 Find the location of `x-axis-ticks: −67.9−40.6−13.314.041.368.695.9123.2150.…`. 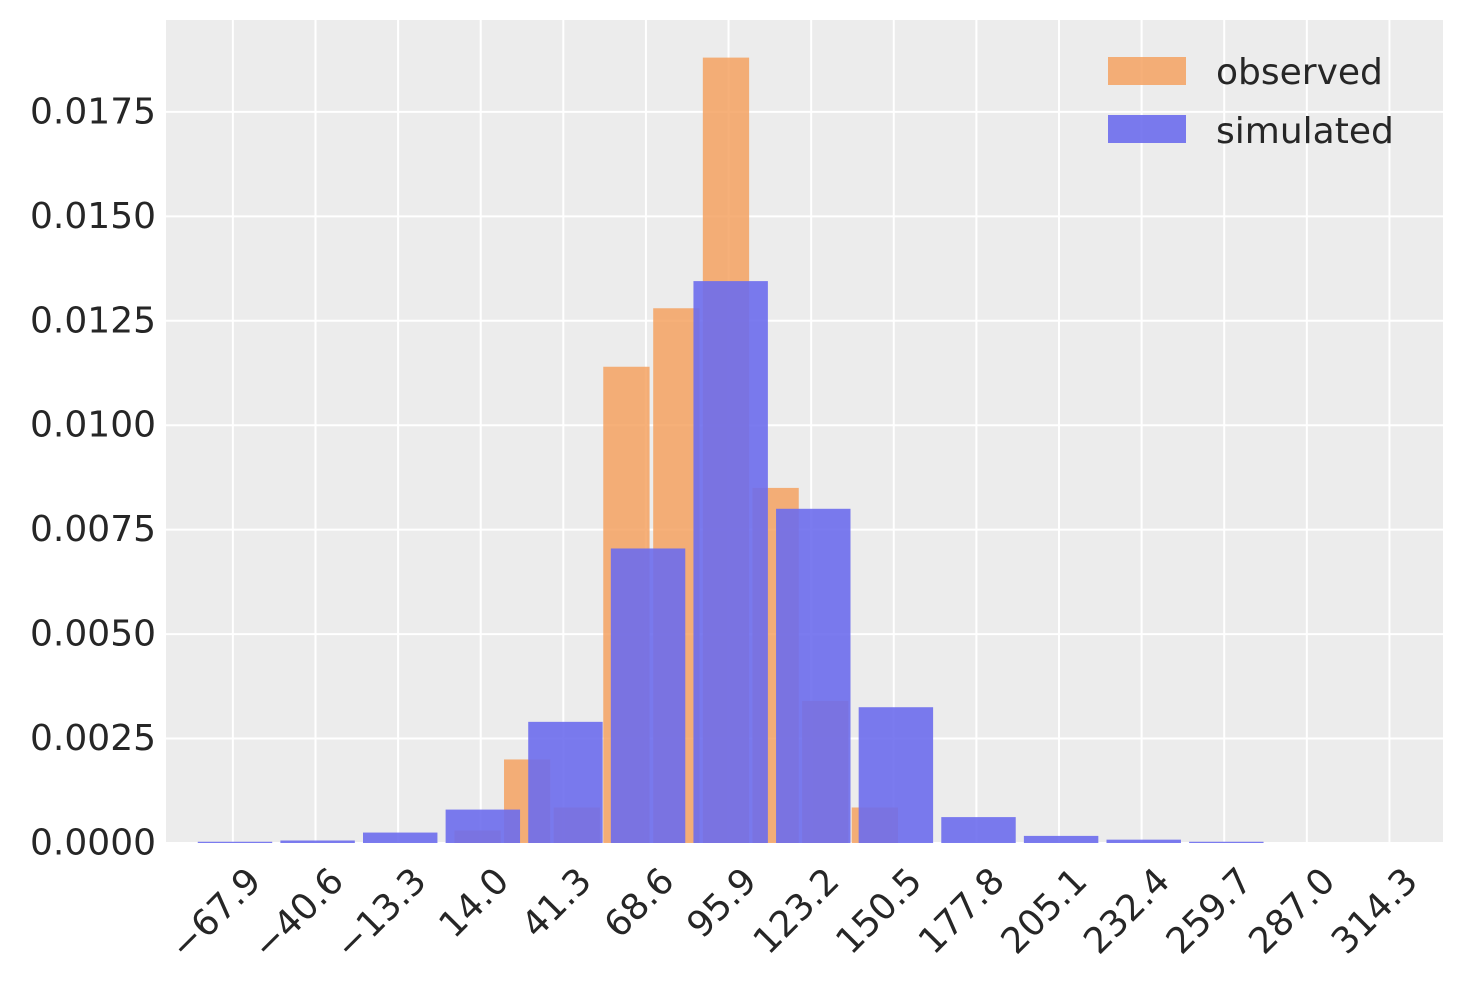

x-axis-ticks: −67.9−40.6−13.314.041.368.695.9123.2150.… is located at coordinates (794, 913).